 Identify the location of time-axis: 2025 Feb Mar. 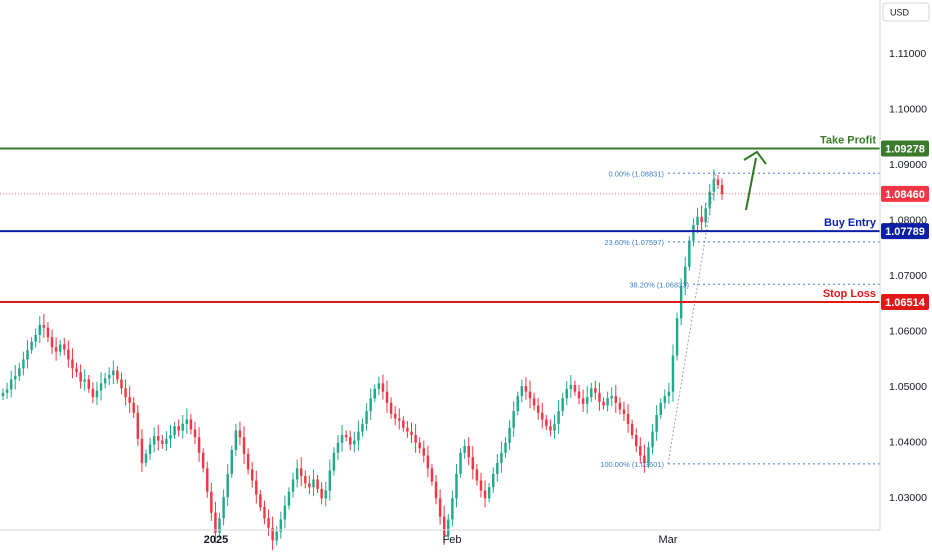
(441, 540).